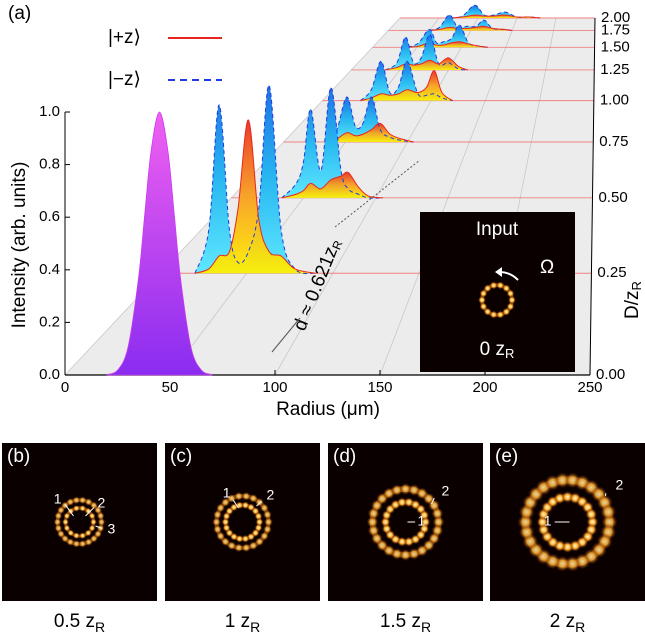 The image size is (645, 642). I want to click on inset-symbol: Ω, so click(547, 267).